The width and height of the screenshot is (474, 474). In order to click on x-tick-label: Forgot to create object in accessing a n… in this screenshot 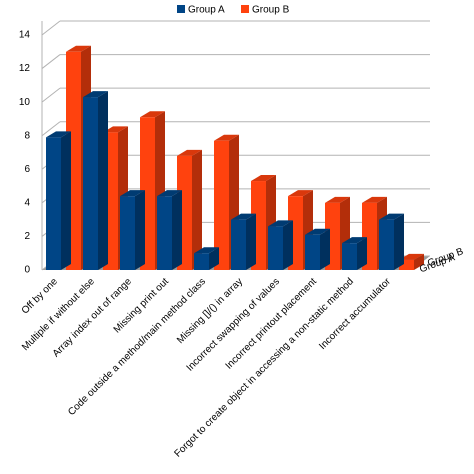, I will do `click(264, 367)`.